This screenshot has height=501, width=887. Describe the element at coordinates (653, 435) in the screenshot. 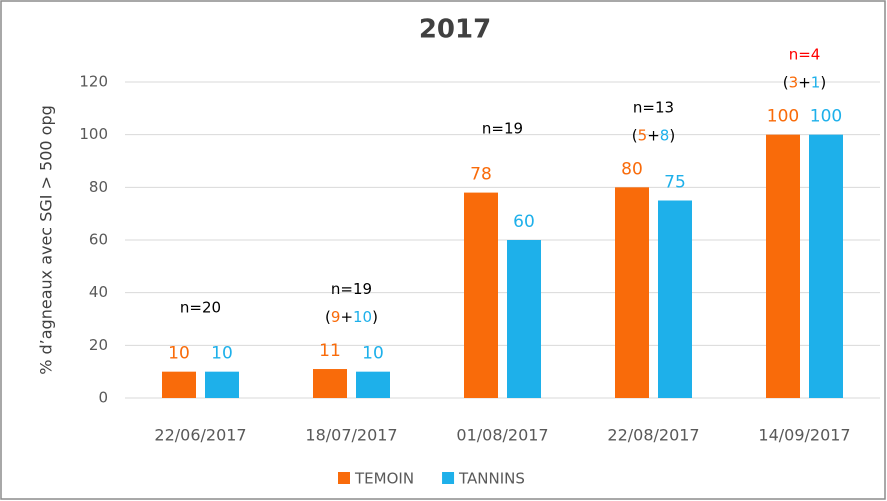

I see `x-tick-label: 22/08/2017` at that location.